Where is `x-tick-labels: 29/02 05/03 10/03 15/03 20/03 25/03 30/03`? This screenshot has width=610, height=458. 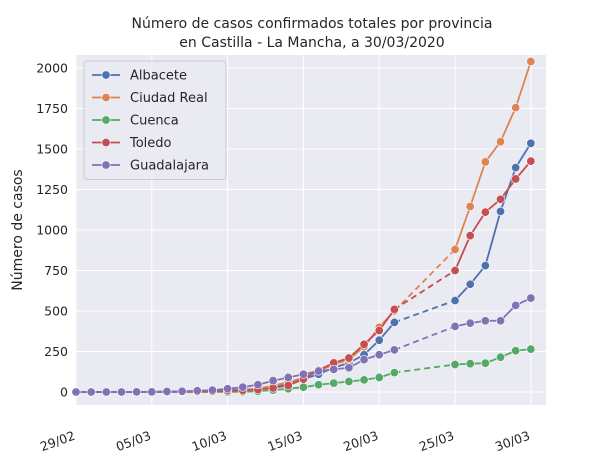 x-tick-labels: 29/02 05/03 10/03 15/03 20/03 25/03 30/03 is located at coordinates (285, 441).